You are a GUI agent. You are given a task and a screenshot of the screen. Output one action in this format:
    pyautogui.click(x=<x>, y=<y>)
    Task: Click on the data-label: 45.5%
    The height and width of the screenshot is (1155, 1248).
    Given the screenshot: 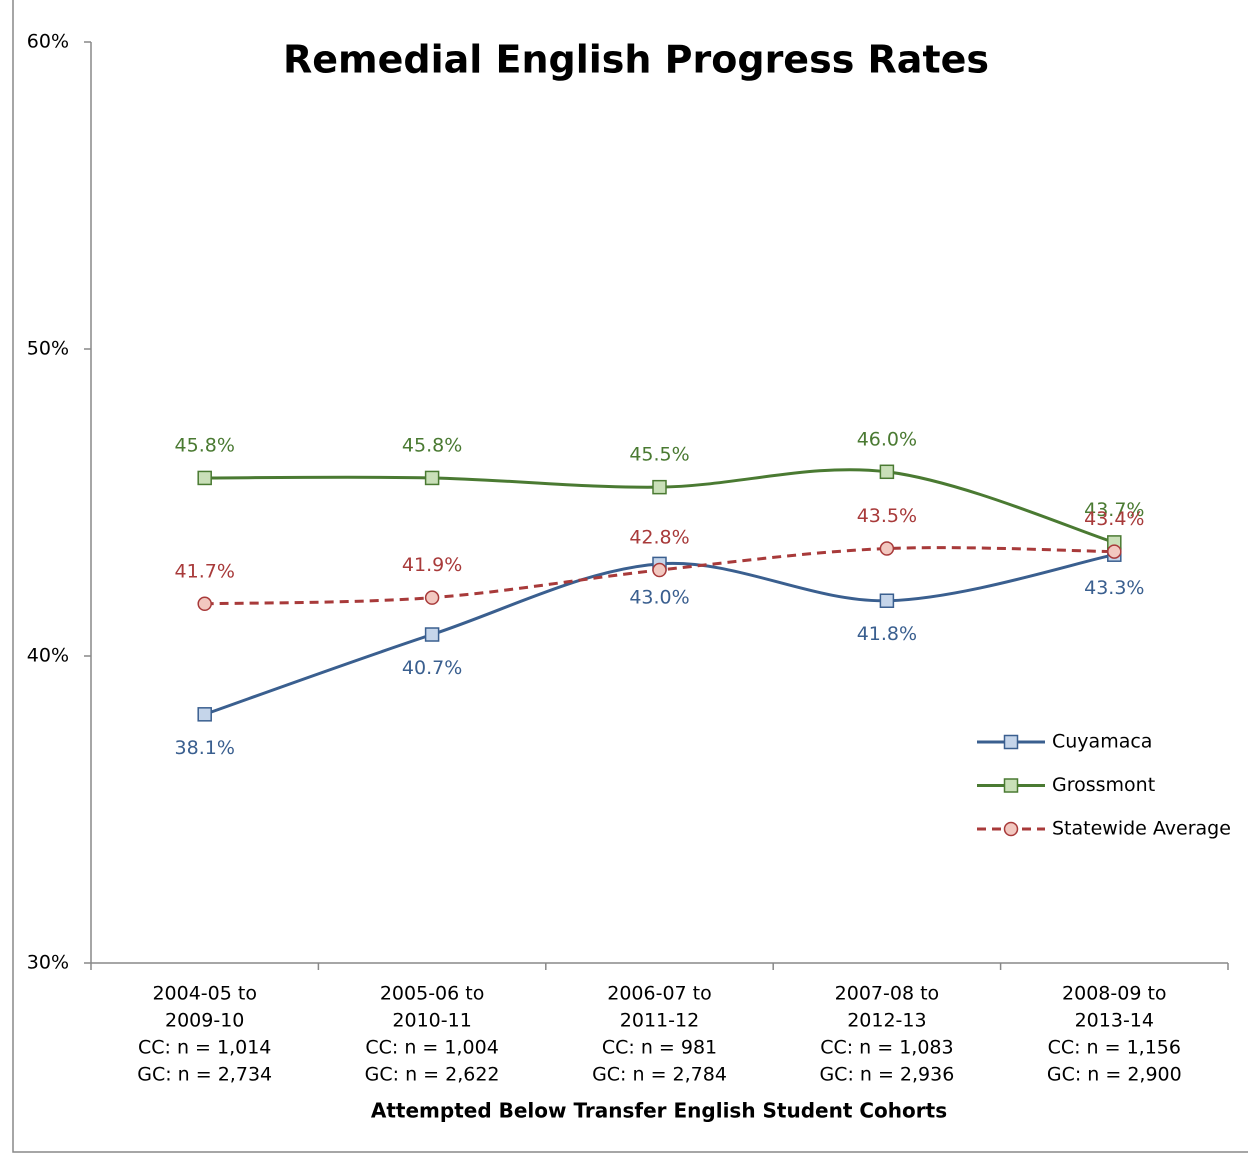 What is the action you would take?
    pyautogui.click(x=659, y=455)
    